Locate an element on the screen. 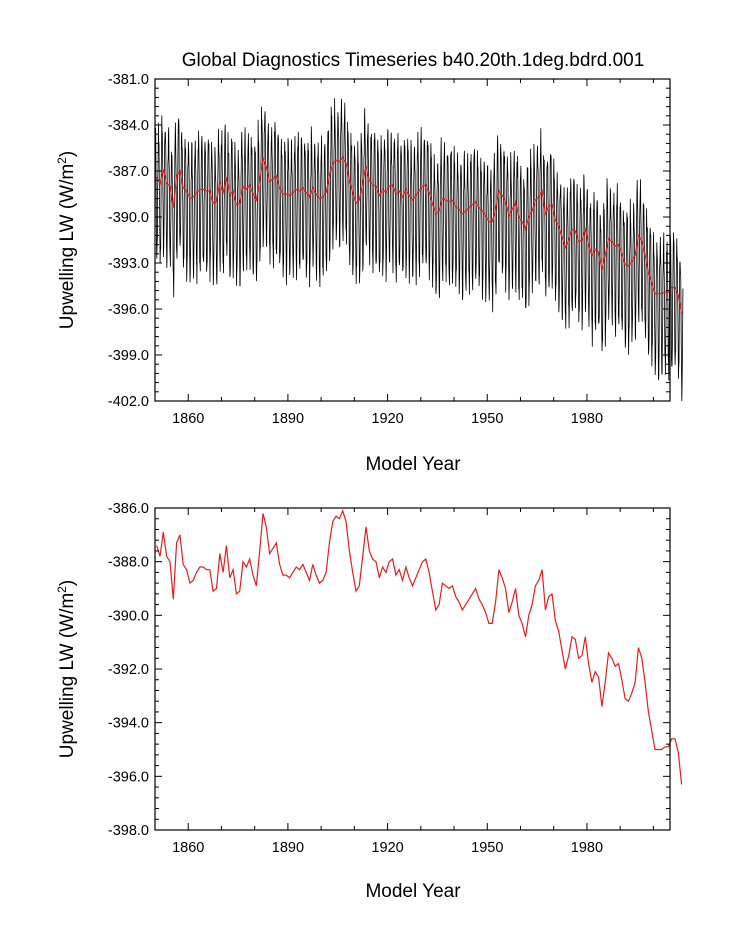  top-y-tick-label: -399.0 is located at coordinates (128, 356).